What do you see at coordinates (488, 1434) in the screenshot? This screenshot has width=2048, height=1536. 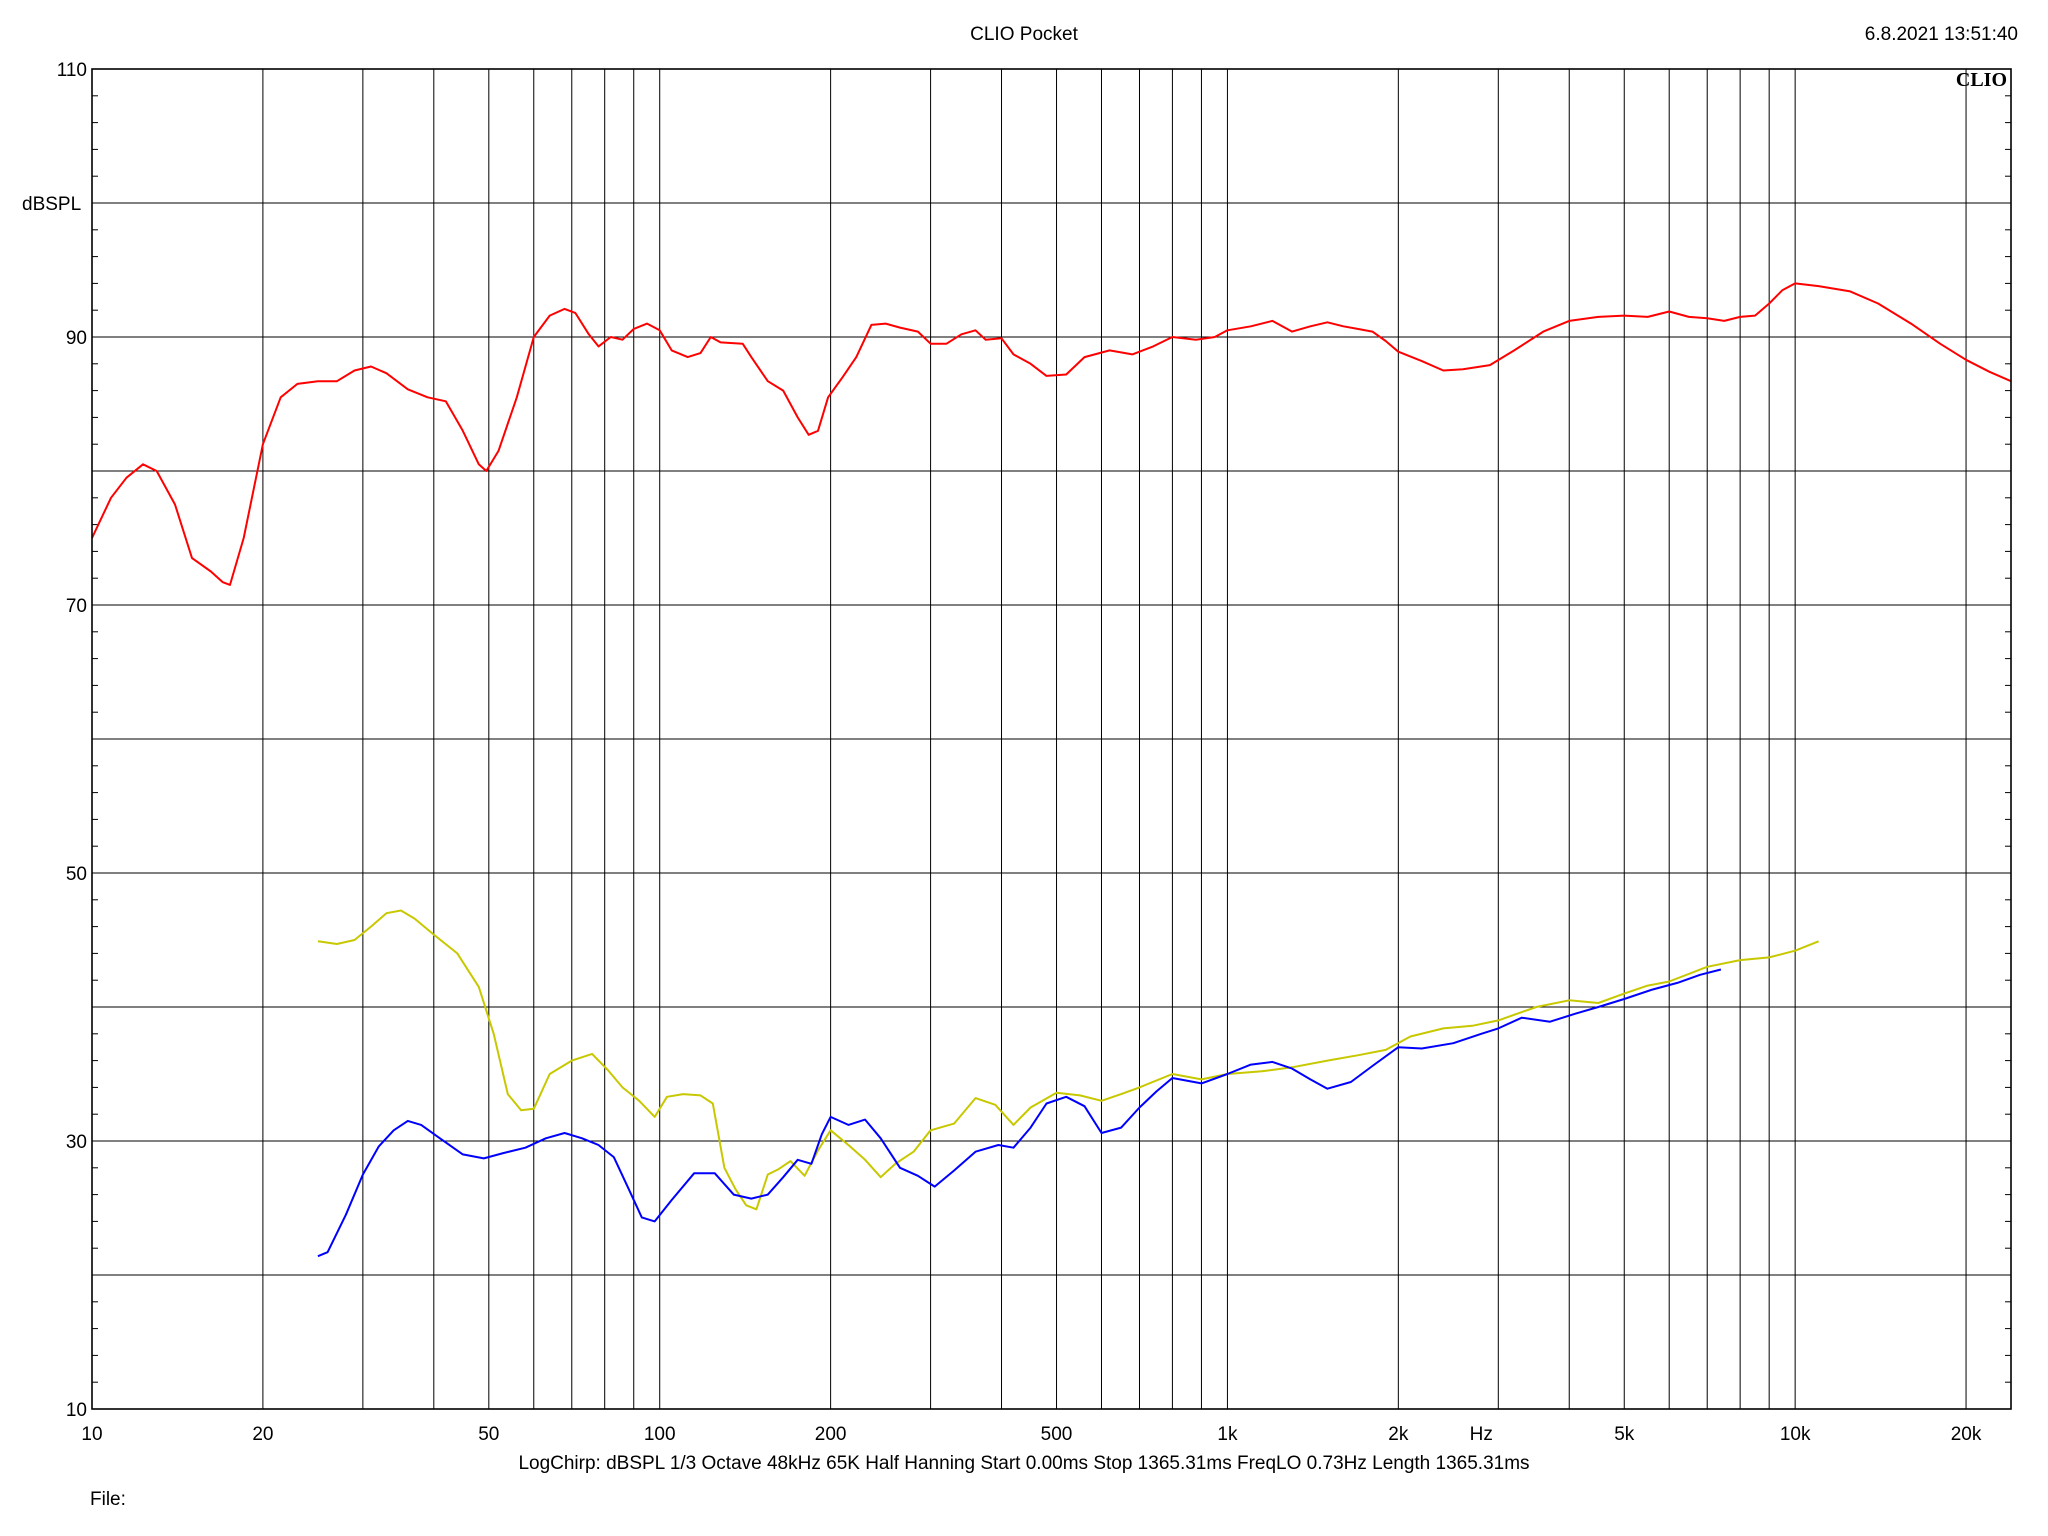 I see `x-tick-label: 50` at bounding box center [488, 1434].